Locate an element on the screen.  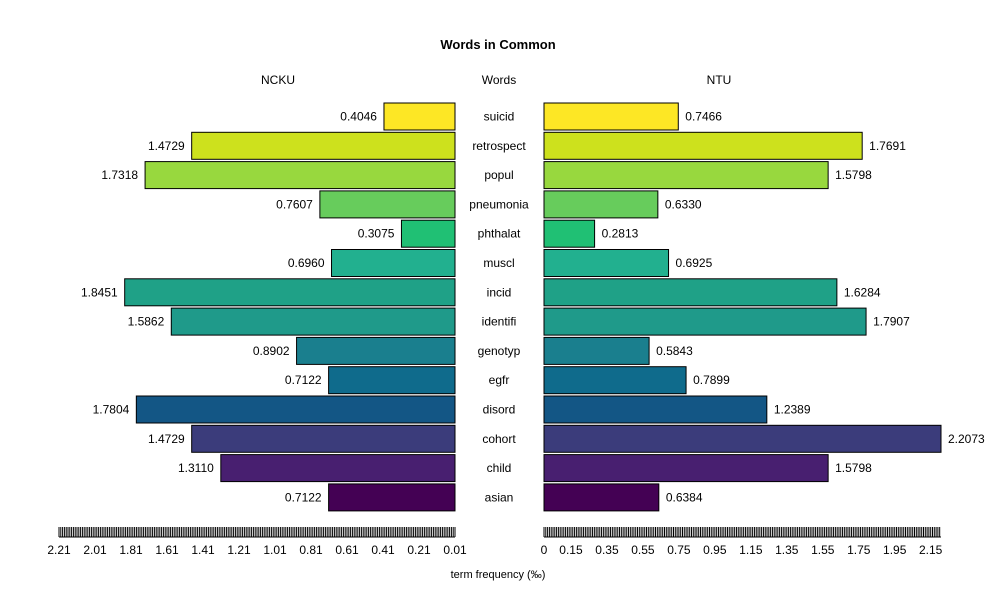
right-tick-label-0.95: 0.95 is located at coordinates (715, 550).